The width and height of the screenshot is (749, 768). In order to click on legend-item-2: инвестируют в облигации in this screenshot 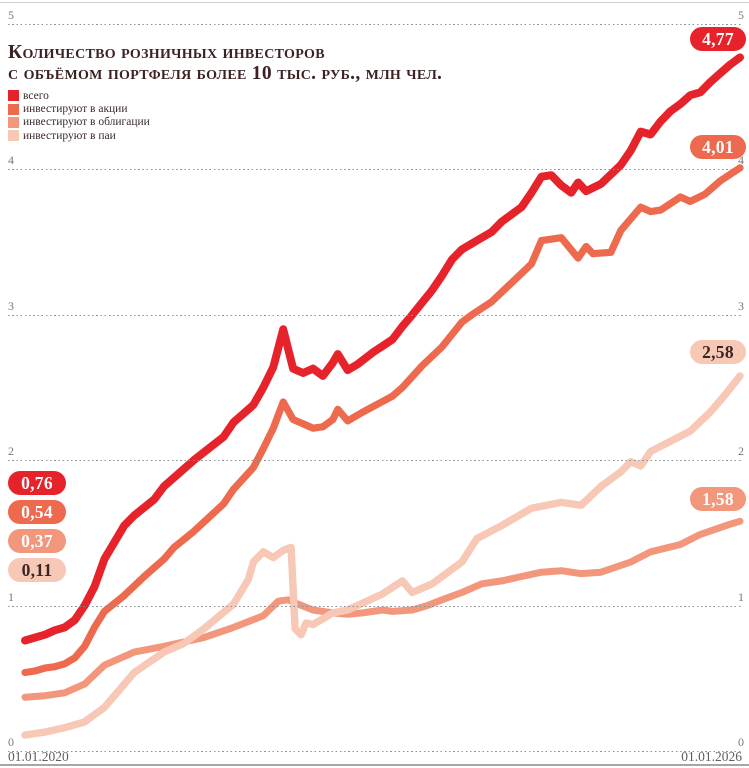, I will do `click(79, 122)`.